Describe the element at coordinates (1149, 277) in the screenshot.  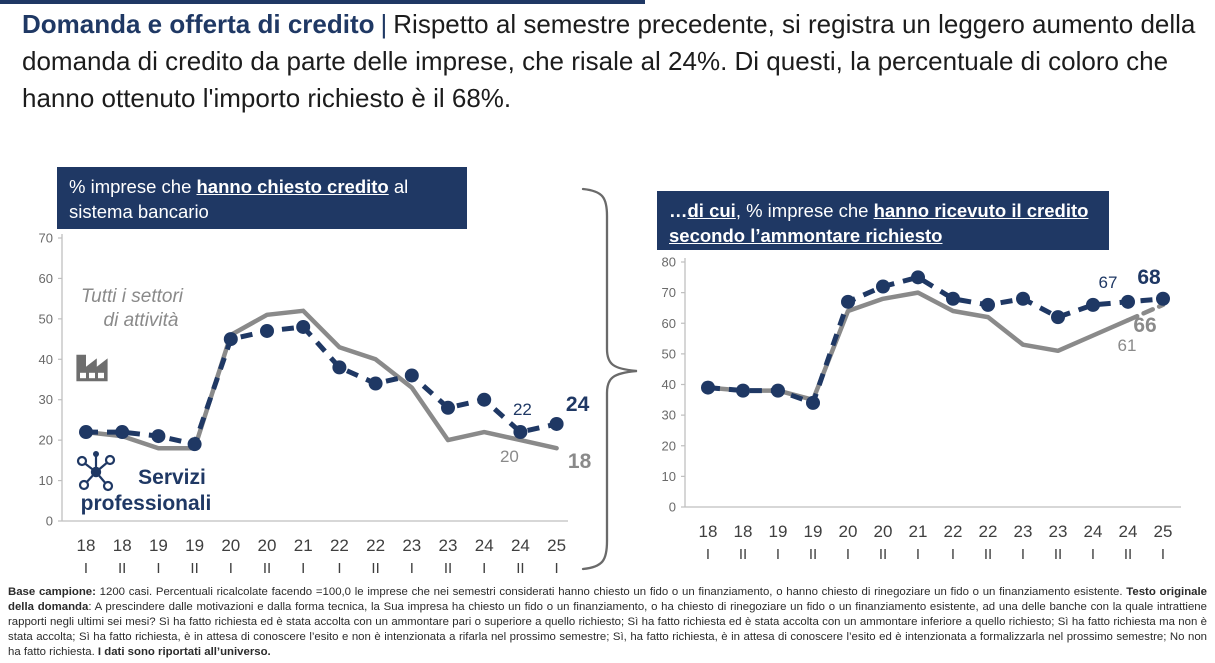
I see `data-label: 68` at that location.